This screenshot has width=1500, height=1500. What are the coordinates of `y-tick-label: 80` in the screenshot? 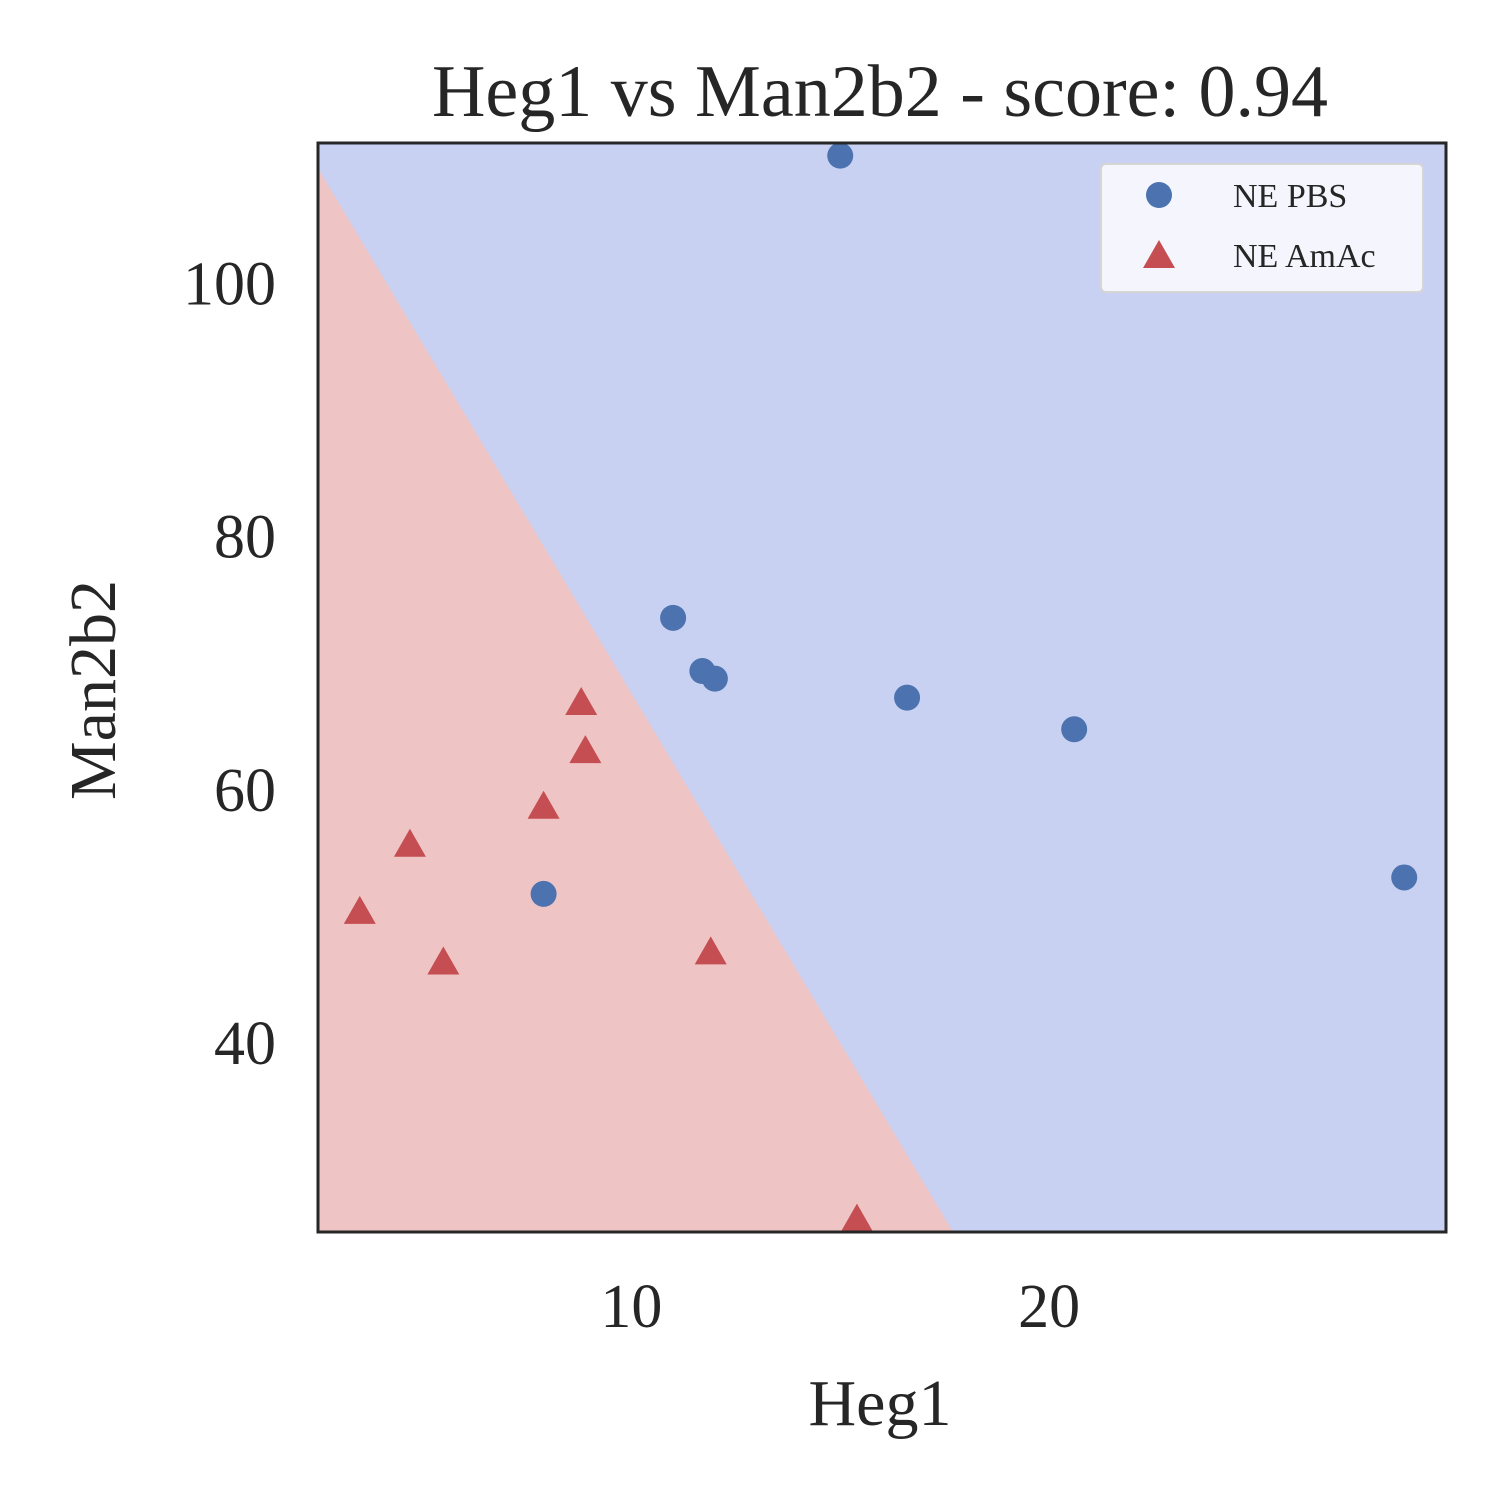 It's located at (245, 538).